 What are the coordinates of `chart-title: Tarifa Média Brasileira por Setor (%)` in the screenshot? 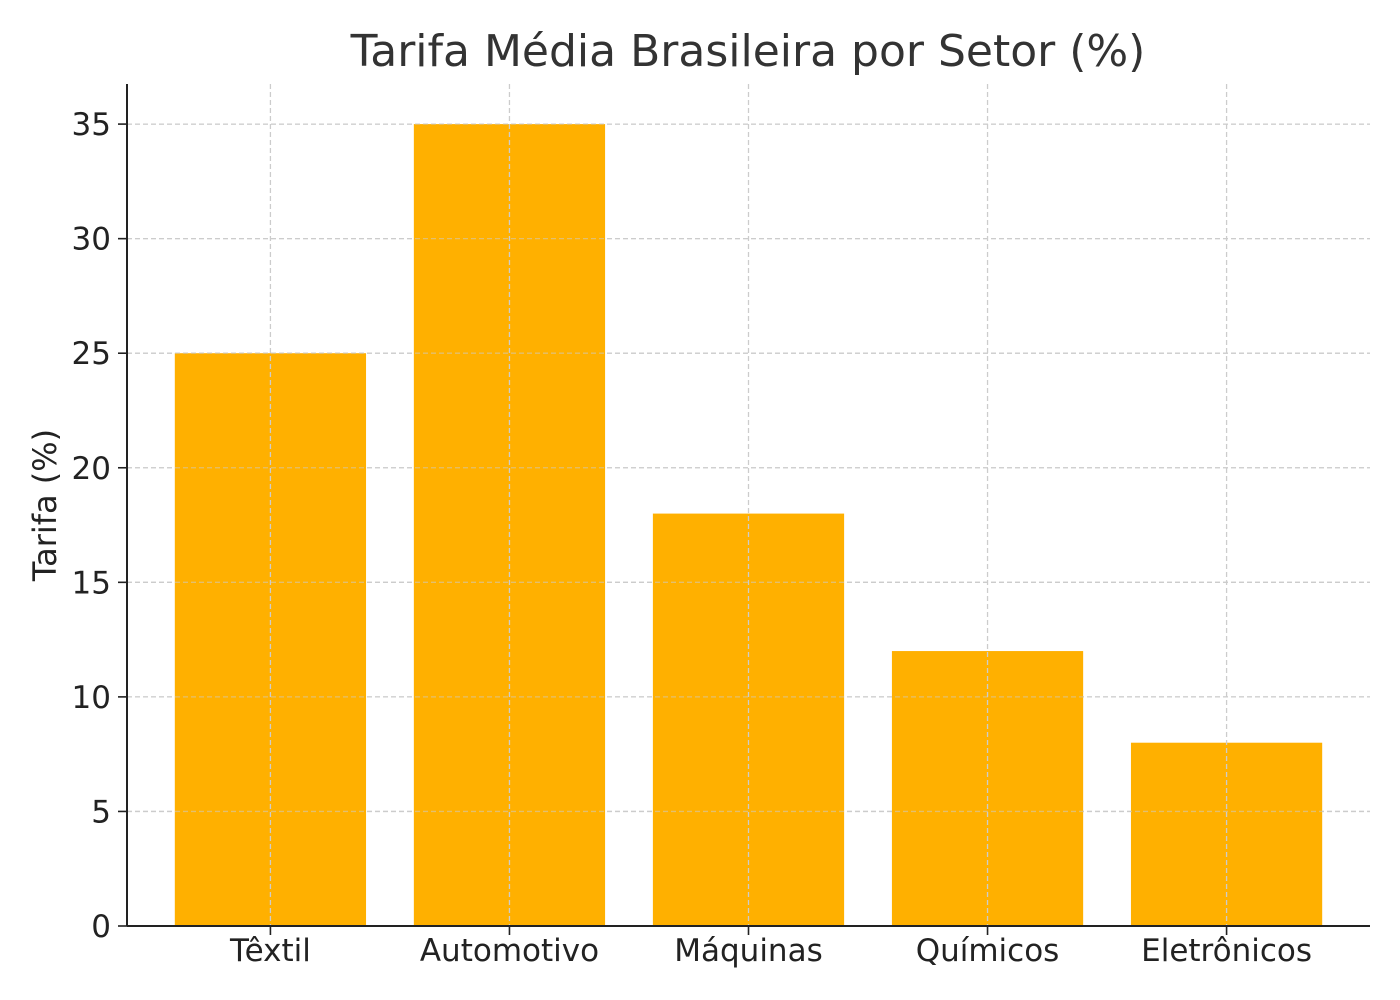 It's located at (748, 51).